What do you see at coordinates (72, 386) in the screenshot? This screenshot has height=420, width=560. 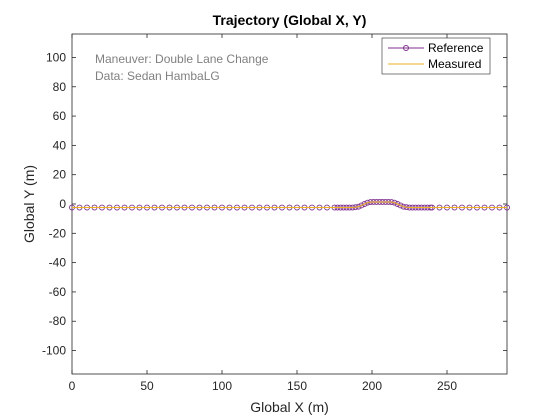 I see `x-tick-label-0: 0` at bounding box center [72, 386].